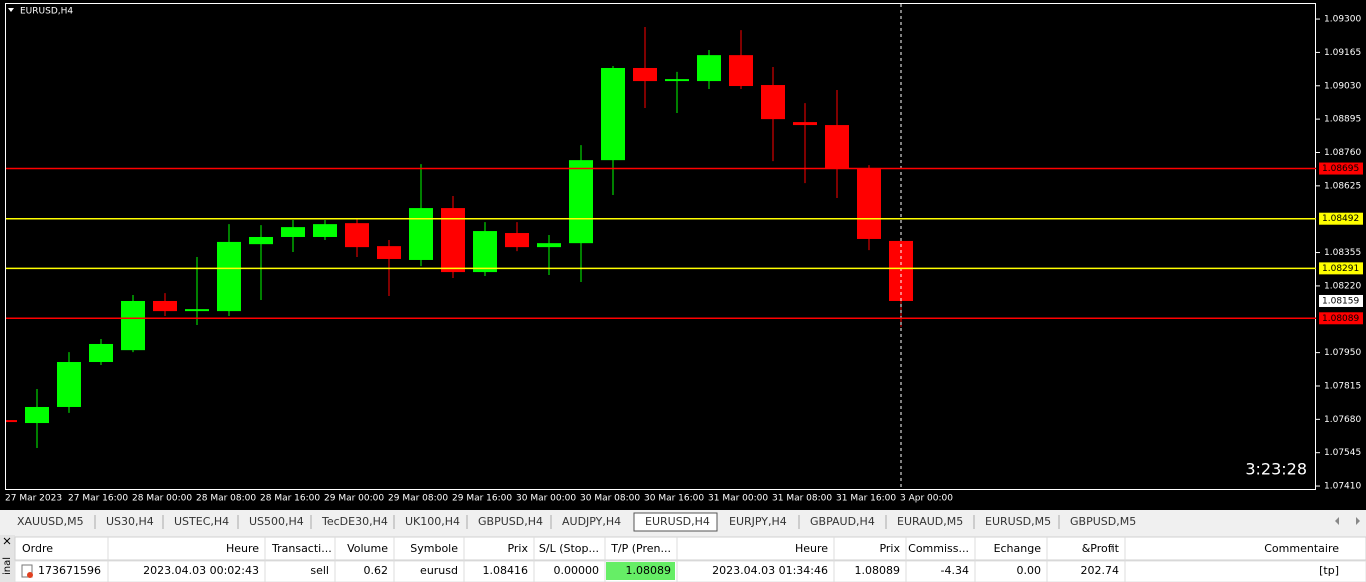  I want to click on x-tick-label: 30 Mar 16:00, so click(674, 499).